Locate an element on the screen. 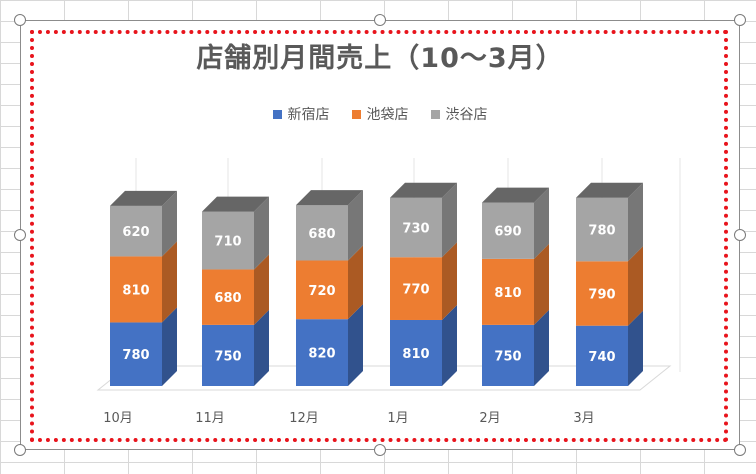  resize-handle-top-center is located at coordinates (380, 20).